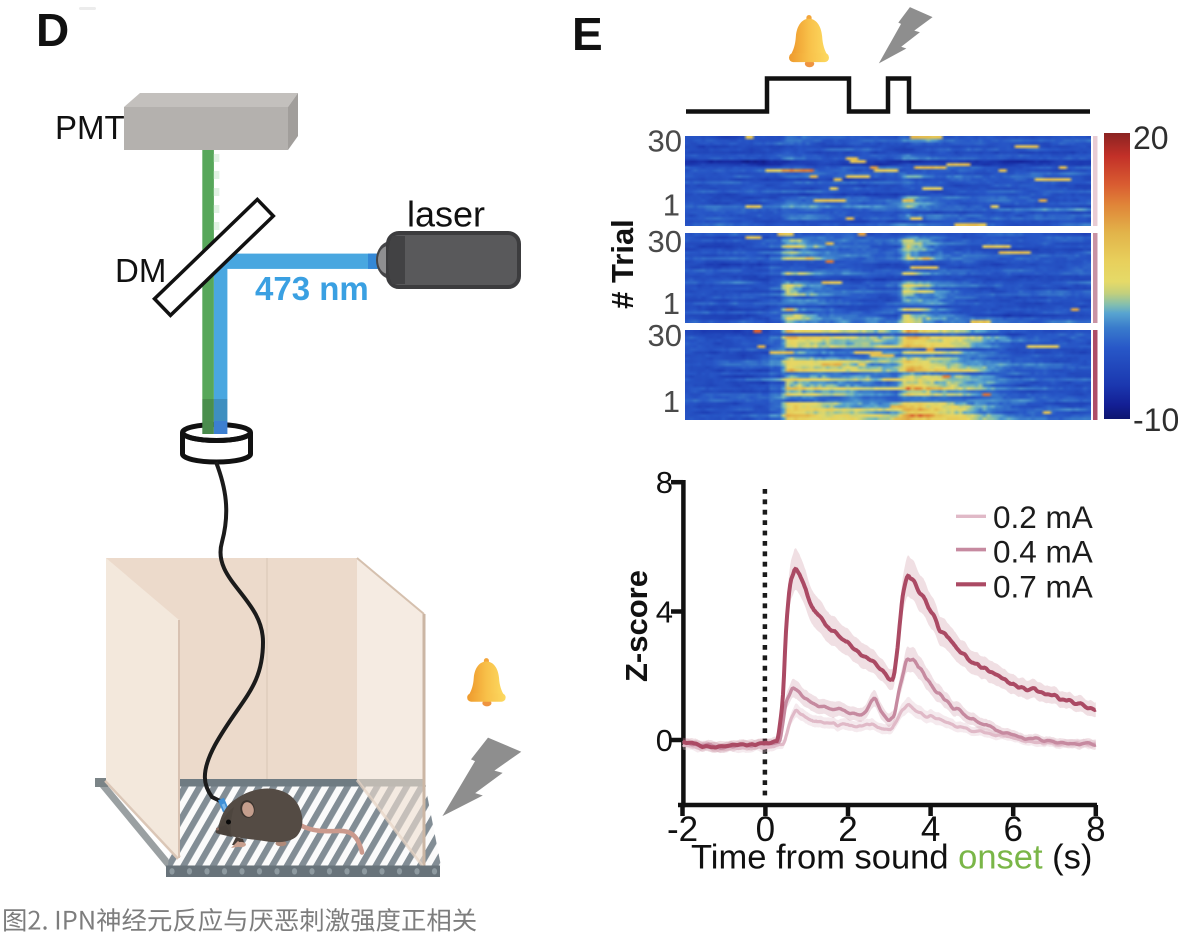  Describe the element at coordinates (140, 270) in the screenshot. I see `svg-text: DM` at that location.